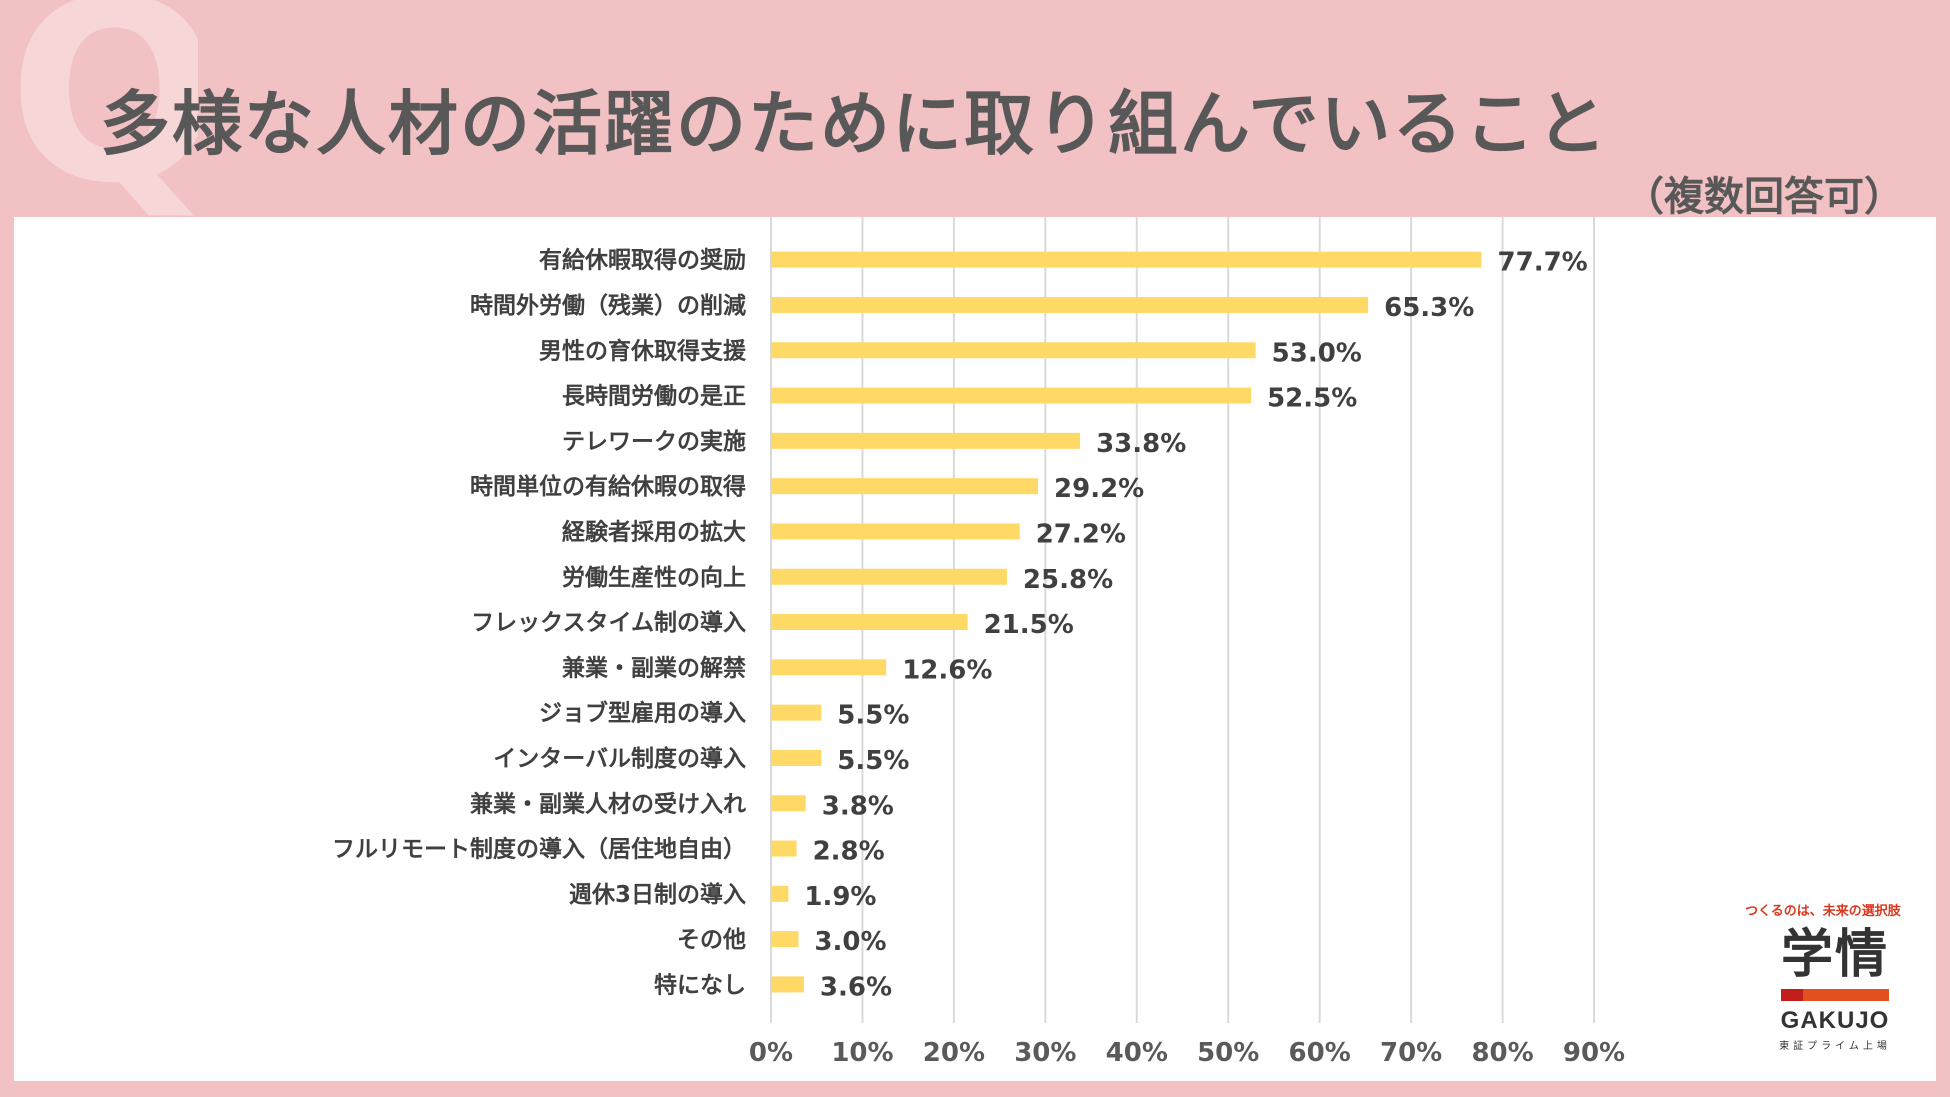  Describe the element at coordinates (1823, 911) in the screenshot. I see `logo-tagline: つくるのは、未来の選択肢` at that location.